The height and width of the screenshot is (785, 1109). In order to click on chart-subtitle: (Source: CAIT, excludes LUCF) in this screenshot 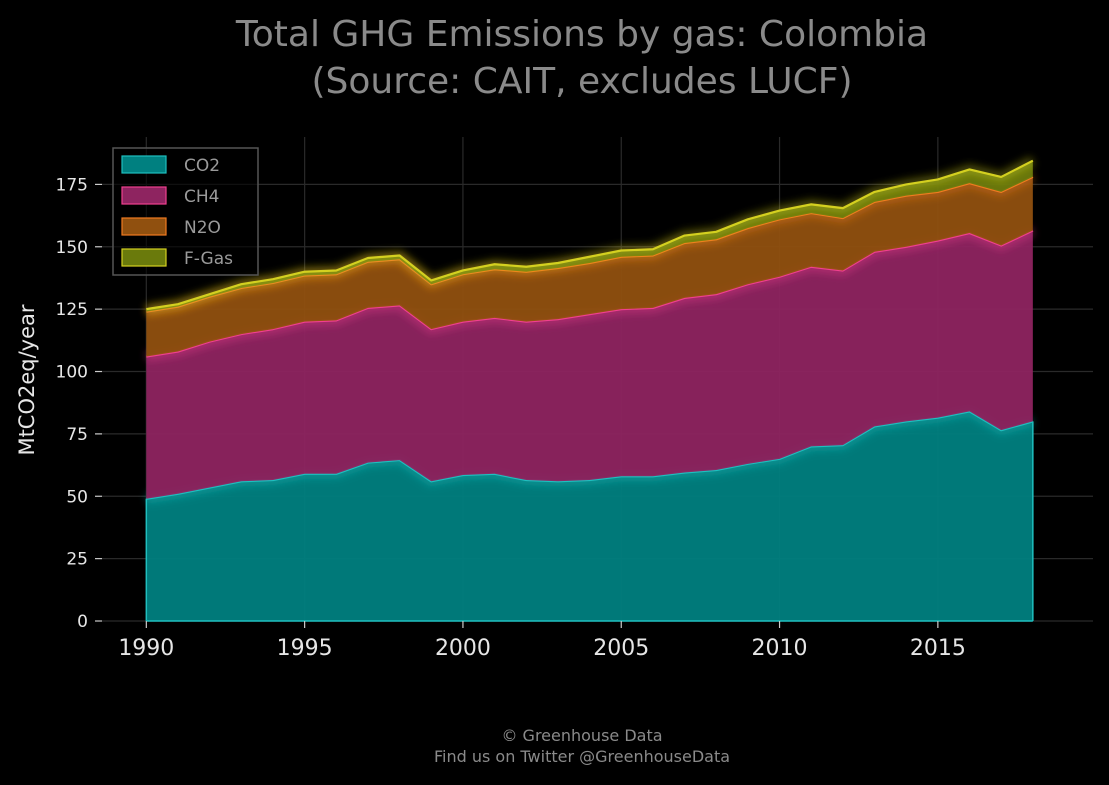, I will do `click(581, 81)`.